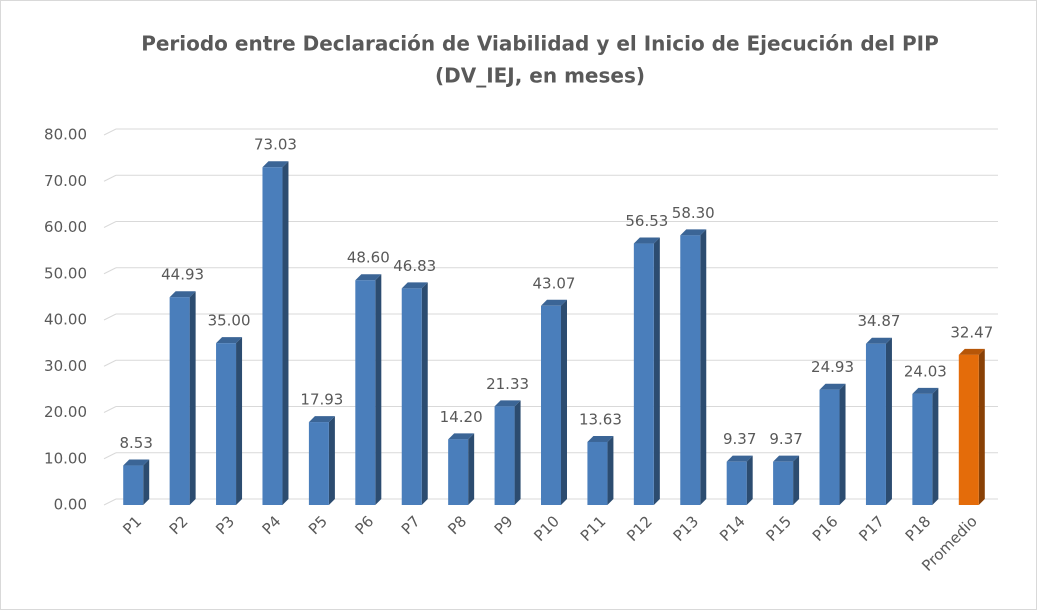  What do you see at coordinates (878, 321) in the screenshot?
I see `data-label: 34.87` at bounding box center [878, 321].